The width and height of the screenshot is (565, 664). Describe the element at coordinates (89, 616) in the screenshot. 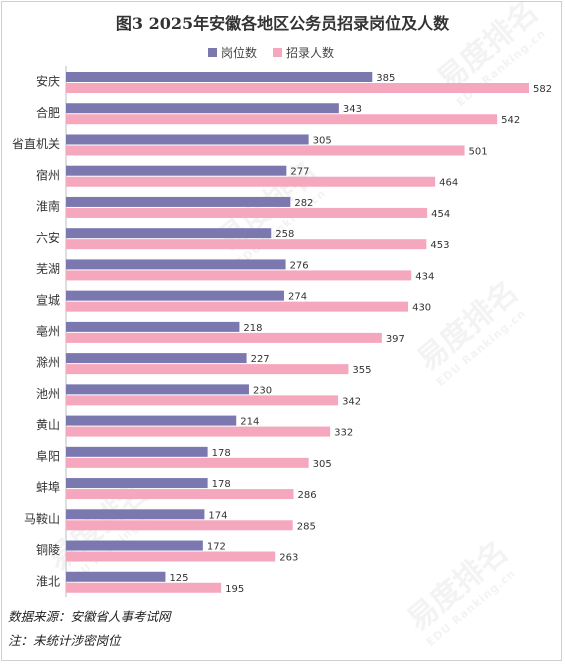

I see `footer-source: 数据来源：安徽省人事考试网` at that location.